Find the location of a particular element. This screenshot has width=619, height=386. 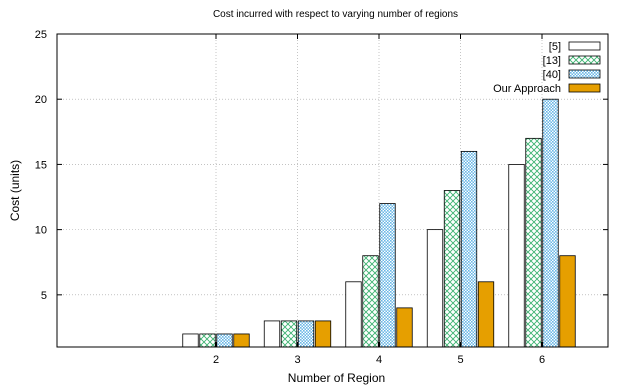

y-tick-label: 5 is located at coordinates (44, 296).